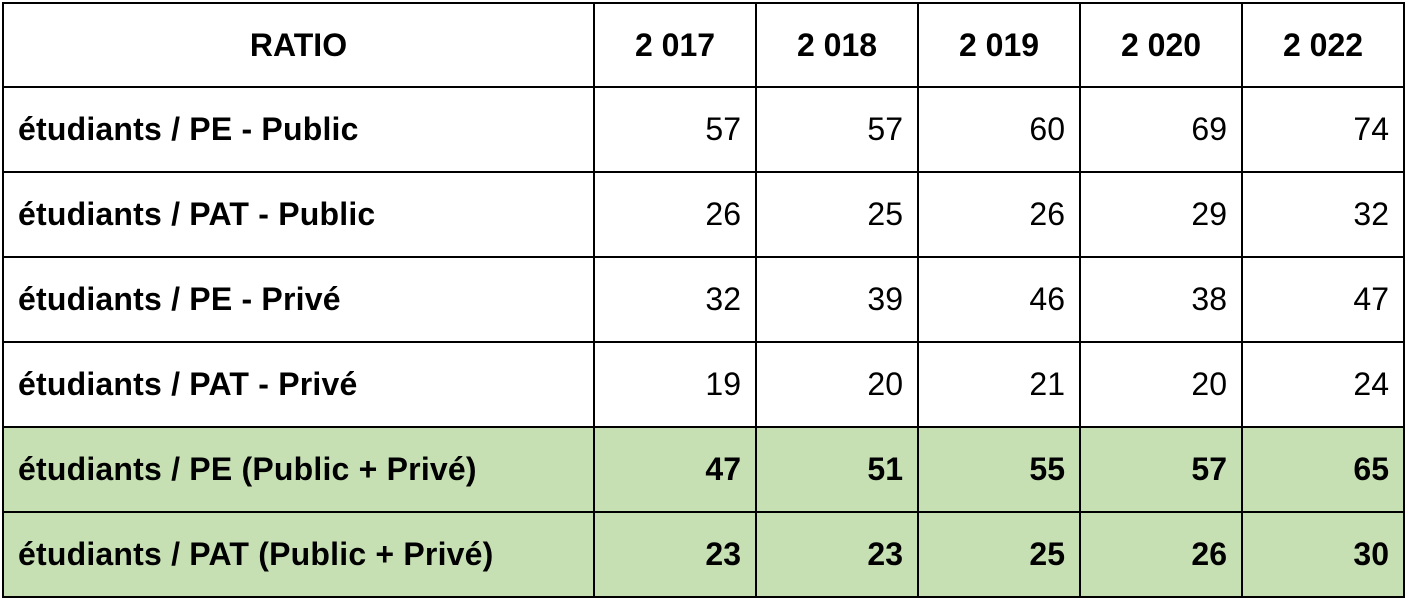 Image resolution: width=1406 pixels, height=598 pixels. Describe the element at coordinates (298, 129) in the screenshot. I see `row-label: étudiants / PE - Public` at that location.